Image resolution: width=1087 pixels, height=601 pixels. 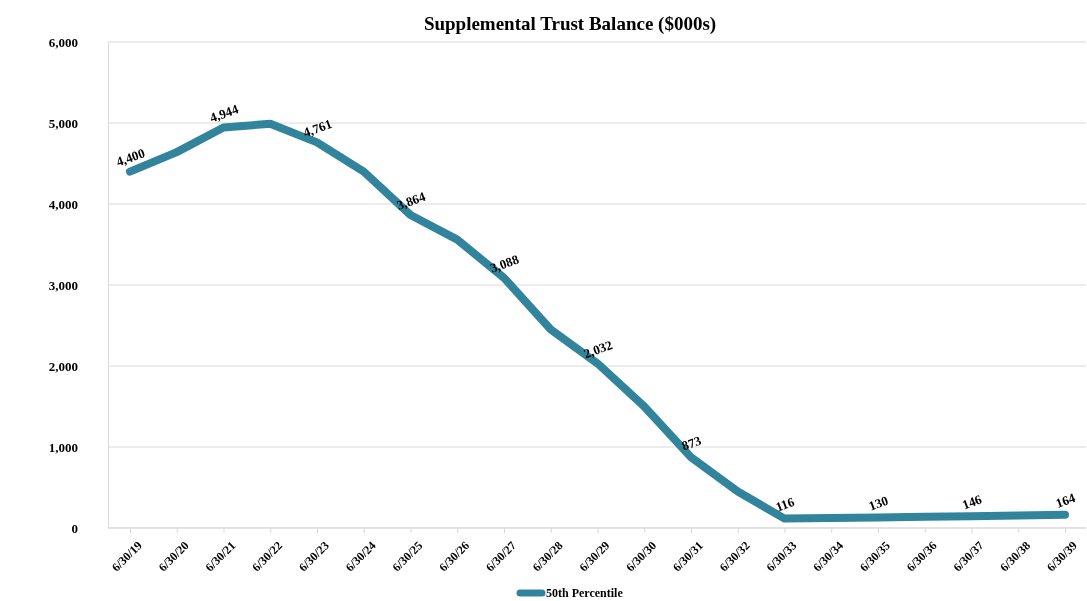 What do you see at coordinates (570, 24) in the screenshot?
I see `chart-title: Supplemental Trust Balance ($000s)` at bounding box center [570, 24].